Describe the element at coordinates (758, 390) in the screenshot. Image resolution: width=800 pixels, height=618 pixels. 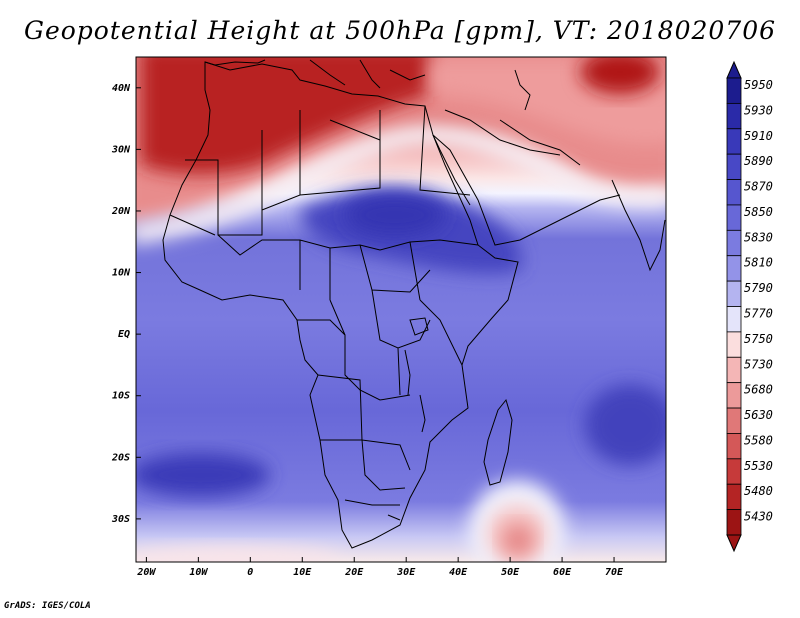
I see `colorbar-label: 5680` at that location.